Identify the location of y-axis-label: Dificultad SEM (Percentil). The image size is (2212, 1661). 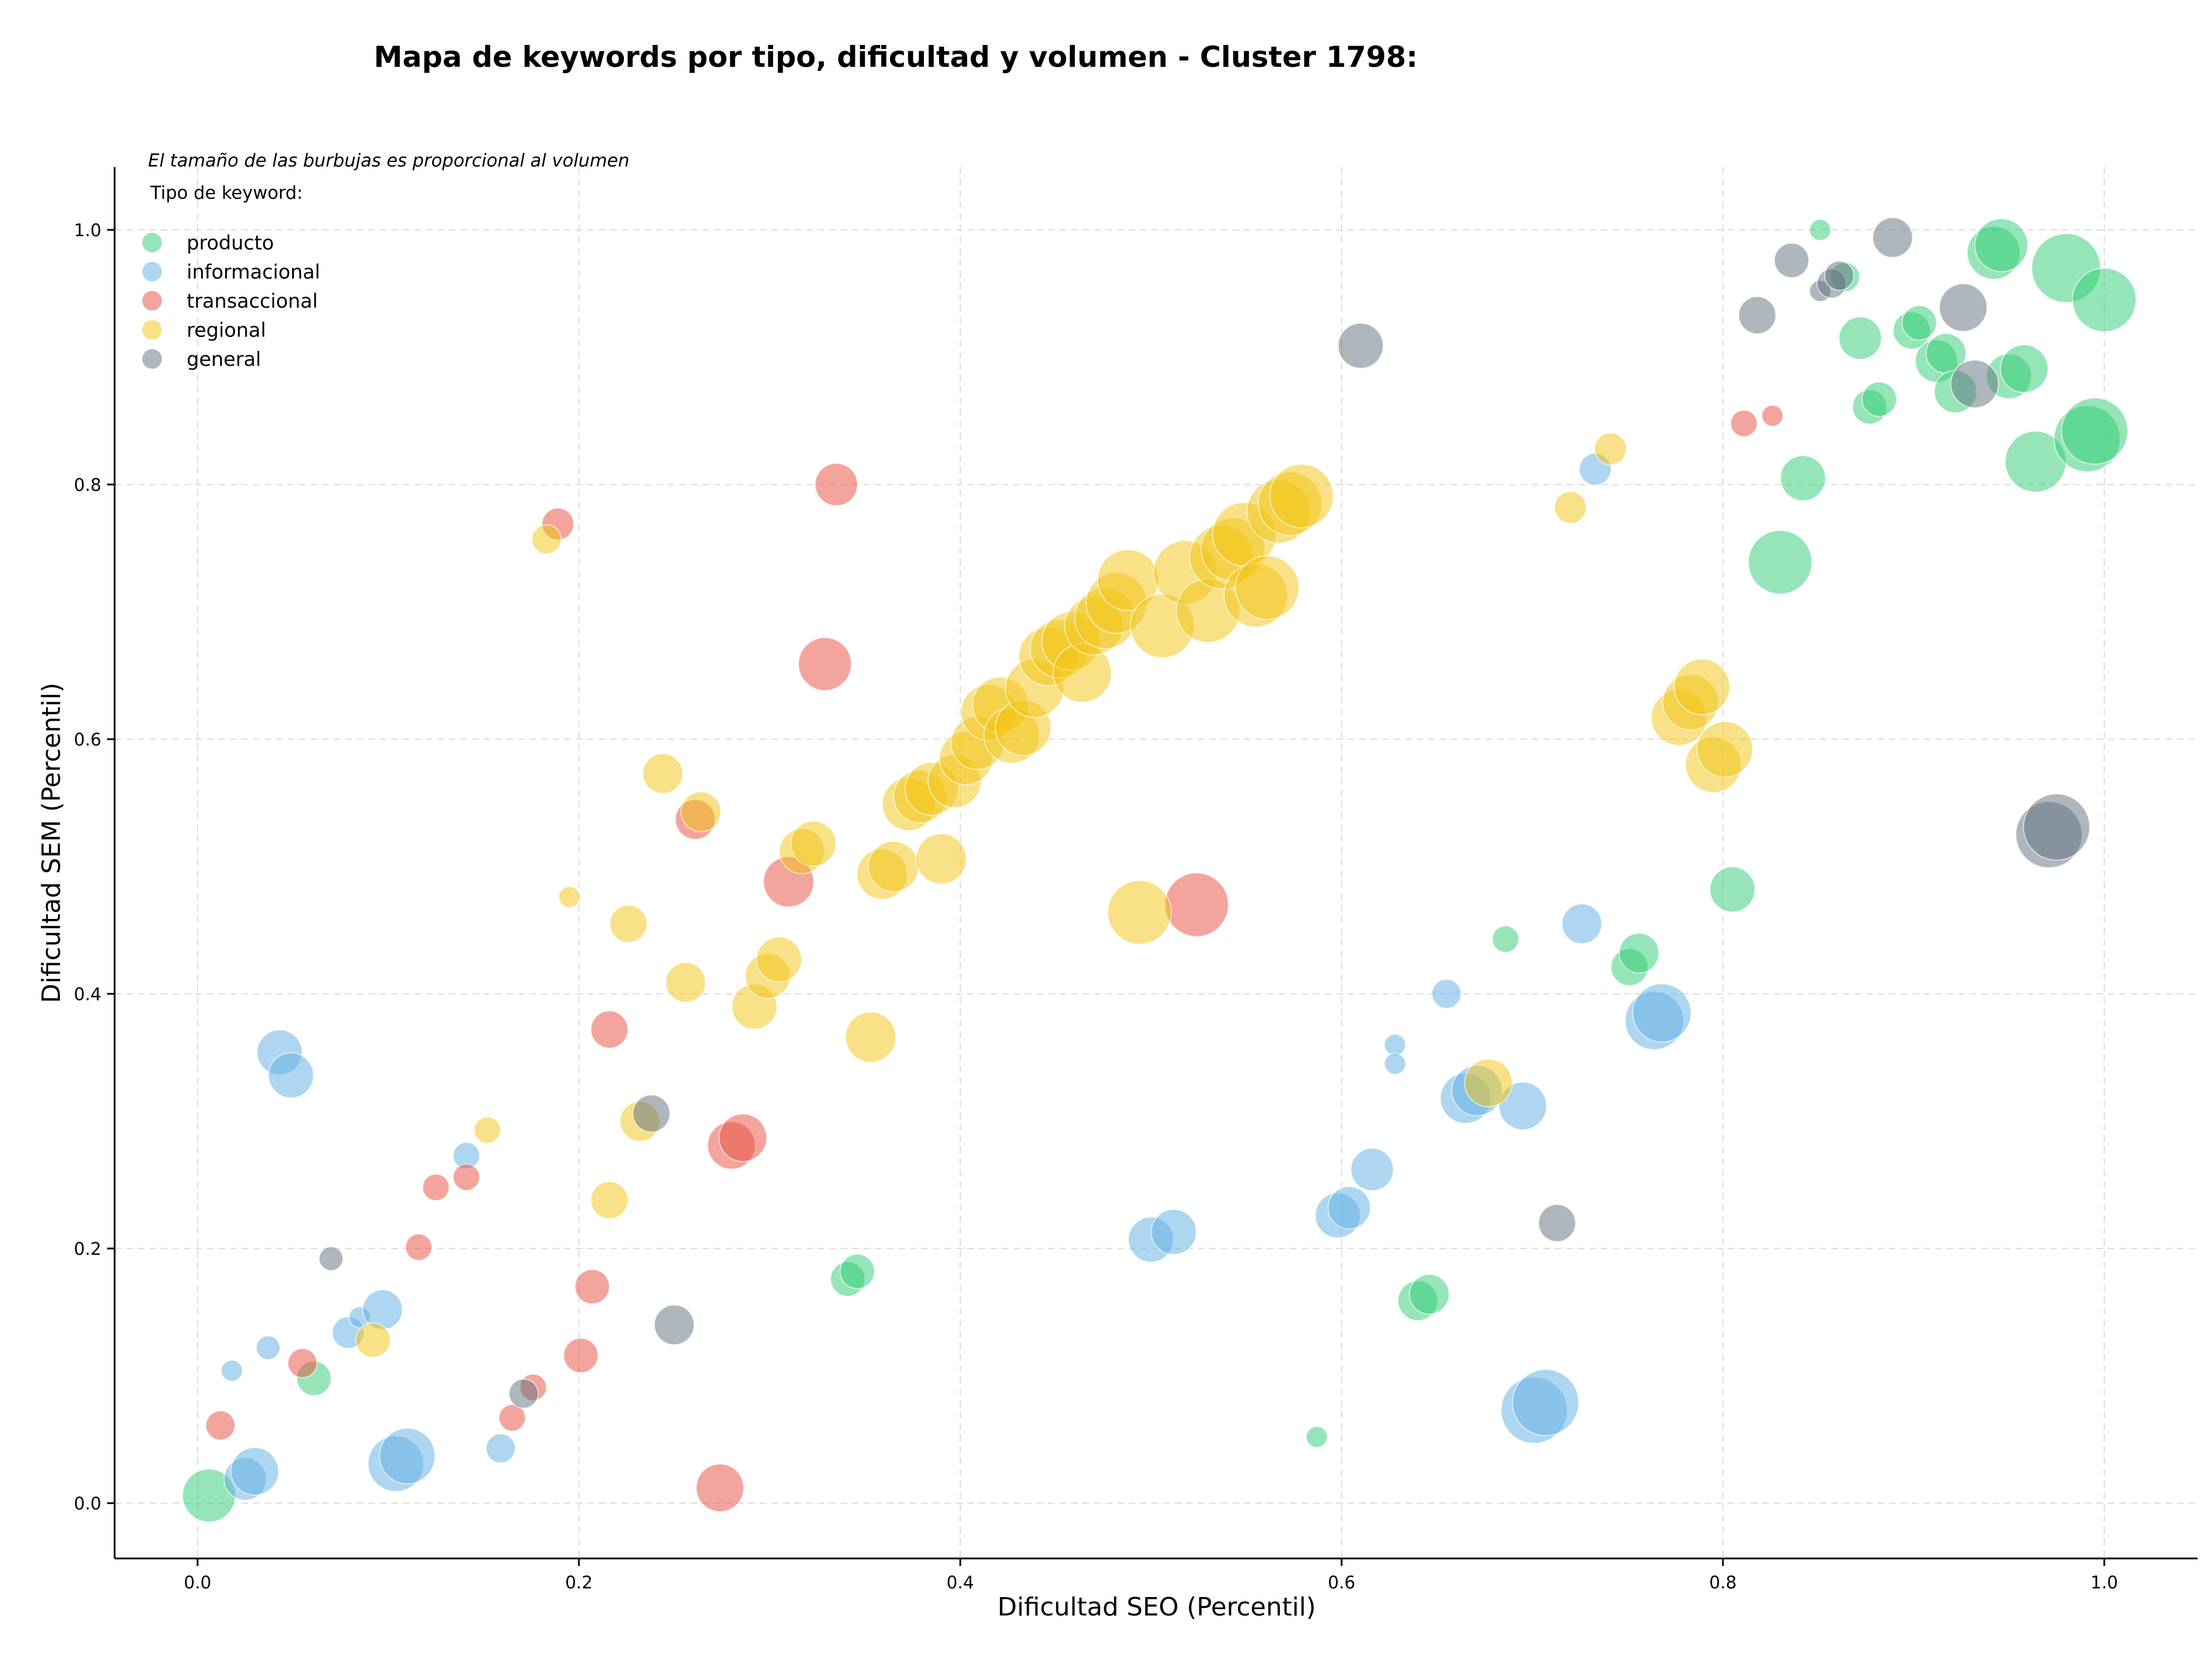
(51, 843).